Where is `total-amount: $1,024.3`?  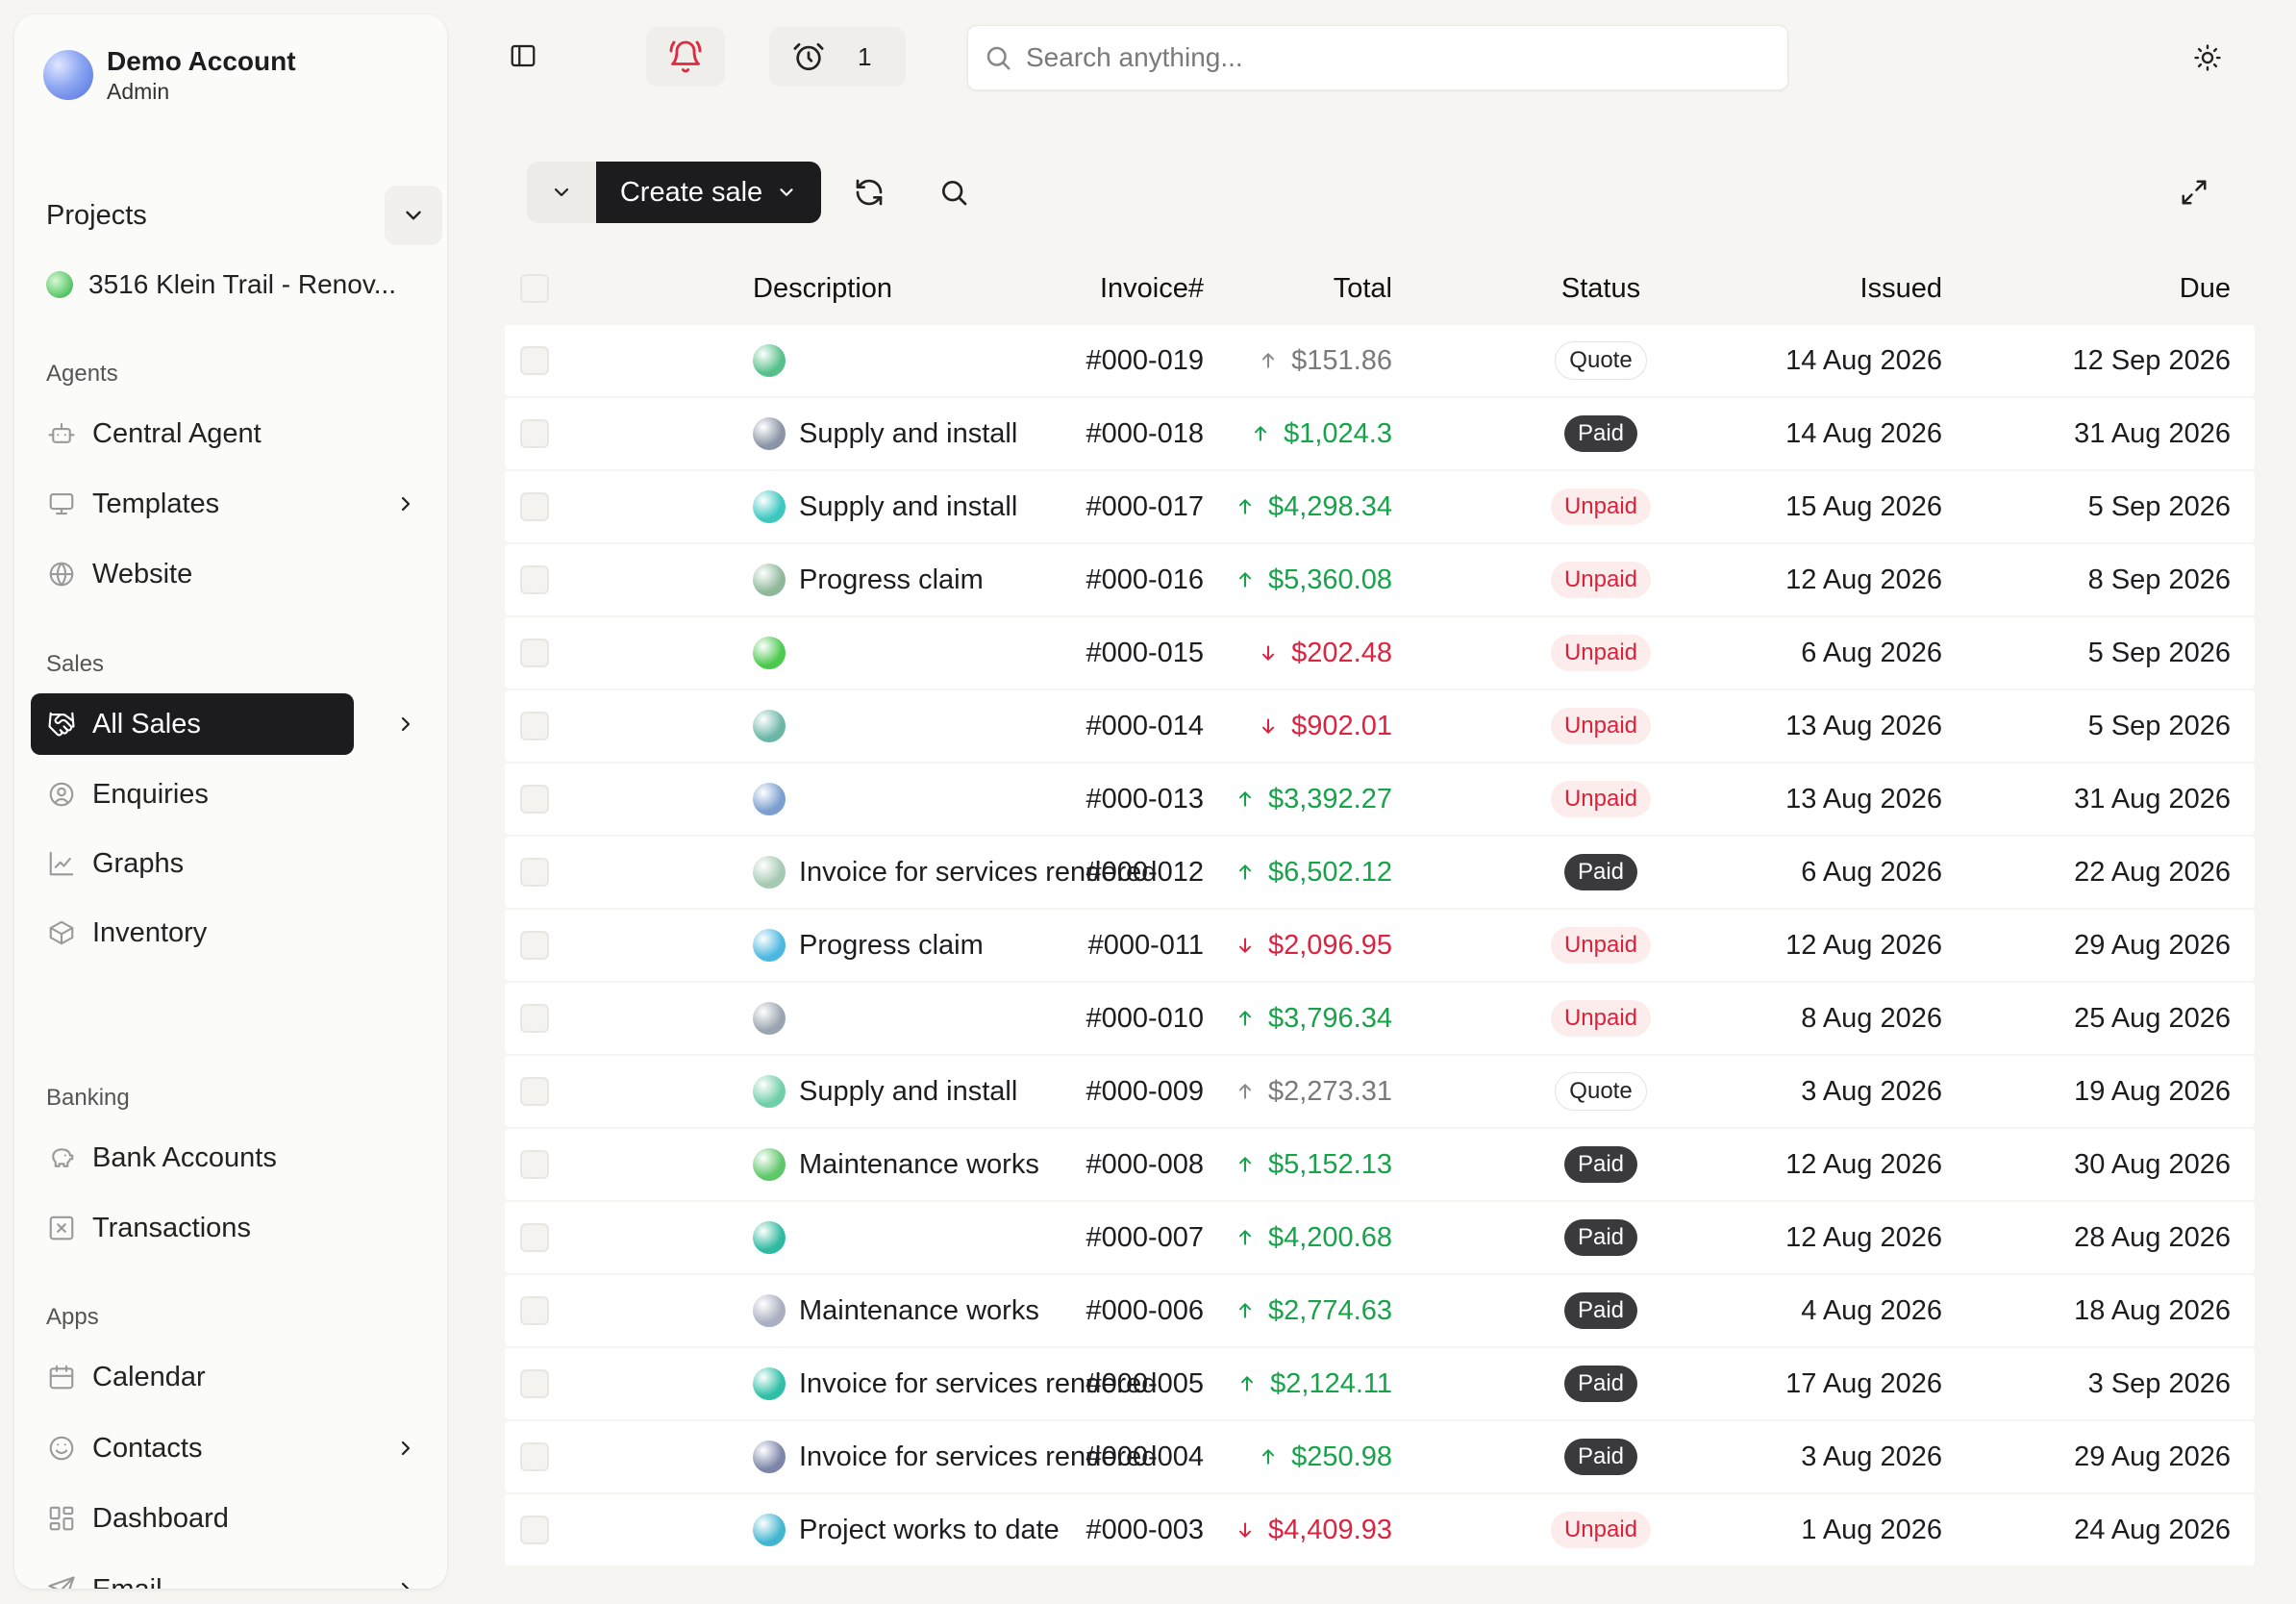 total-amount: $1,024.3 is located at coordinates (1338, 433).